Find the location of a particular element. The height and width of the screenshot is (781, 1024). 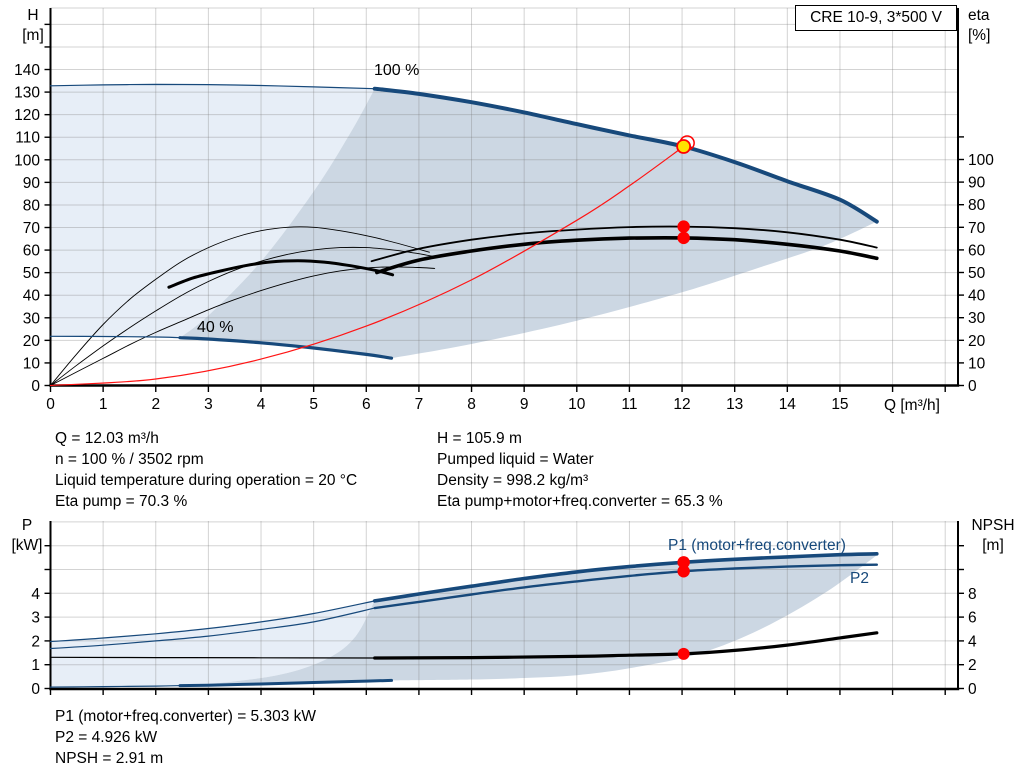

svg-text: 14 is located at coordinates (788, 404).